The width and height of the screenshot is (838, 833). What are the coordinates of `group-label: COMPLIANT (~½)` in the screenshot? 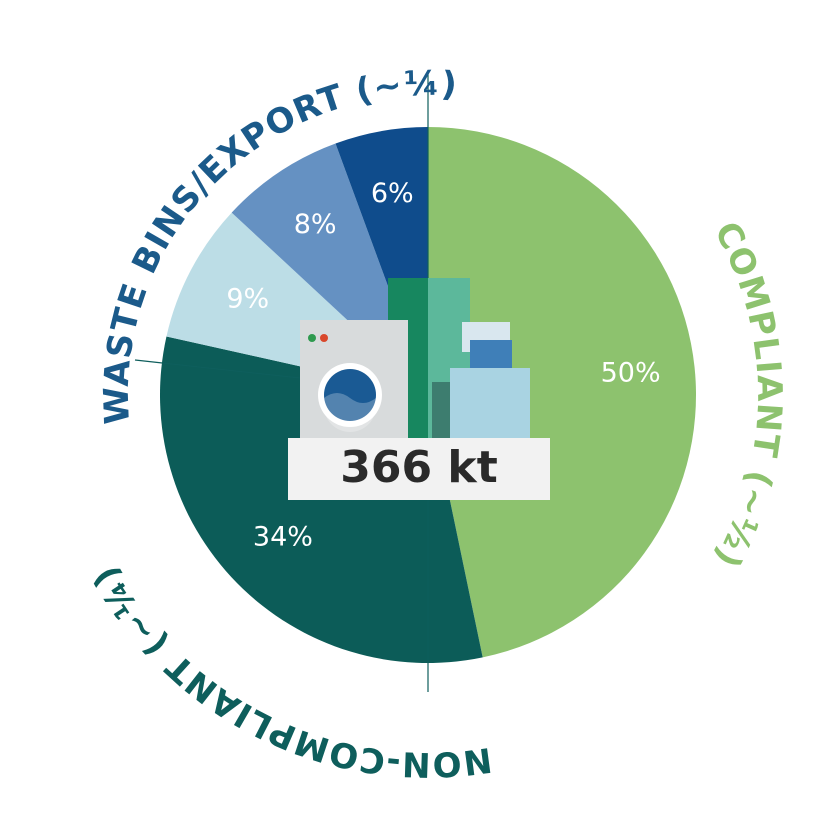 It's located at (747, 395).